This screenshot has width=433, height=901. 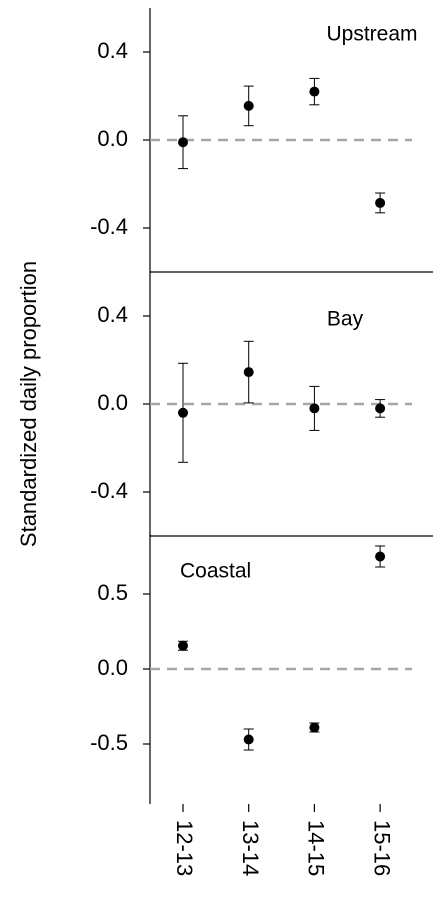 I want to click on x-tick-label: 12-13, so click(x=184, y=848).